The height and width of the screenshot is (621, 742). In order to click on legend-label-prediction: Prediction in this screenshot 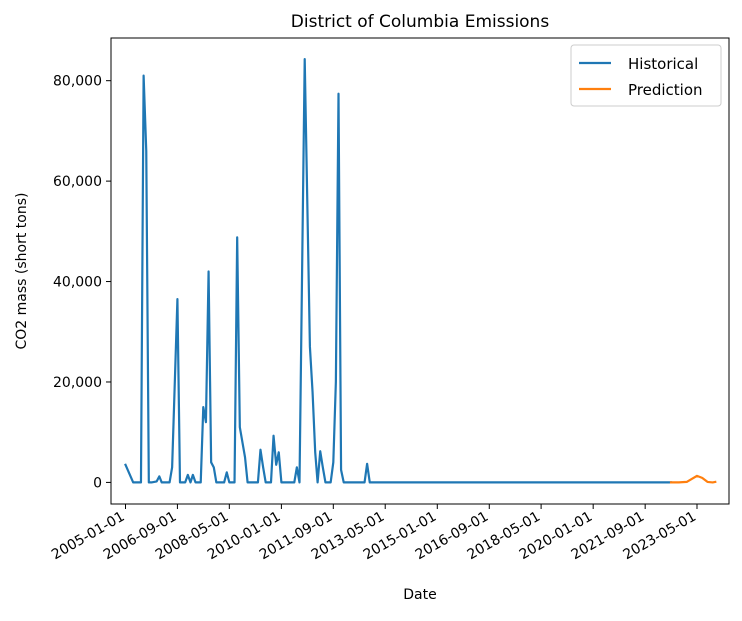, I will do `click(665, 90)`.